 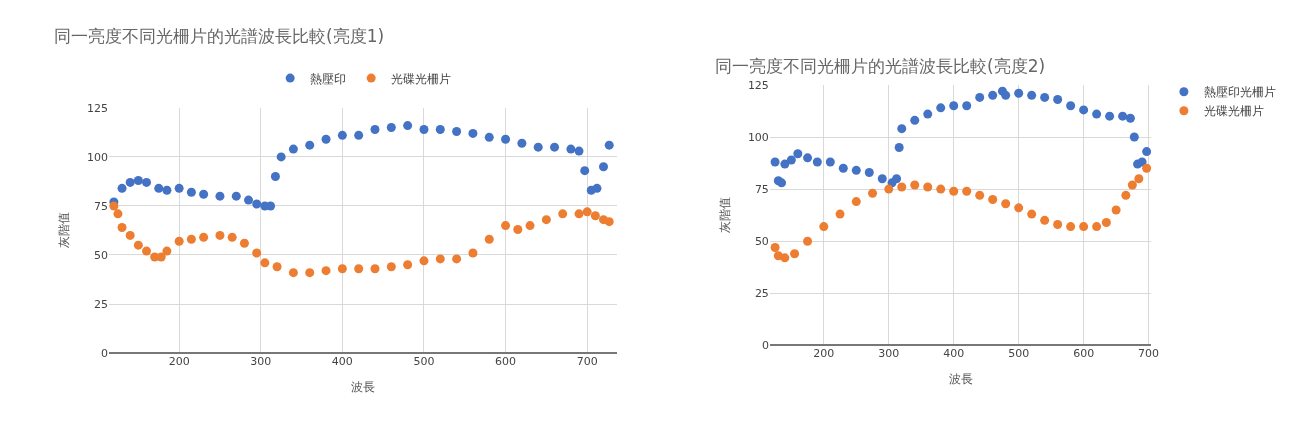 What do you see at coordinates (1239, 92) in the screenshot?
I see `legend-label: 熱壓印光柵片` at bounding box center [1239, 92].